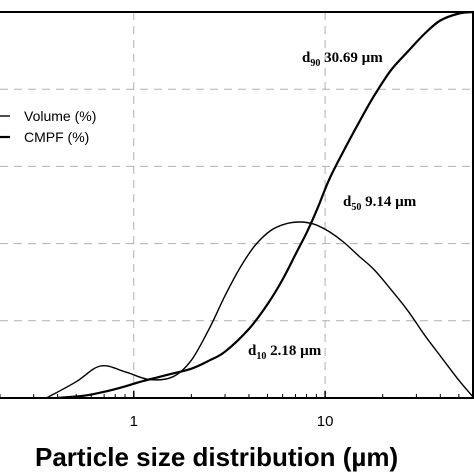  I want to click on legend-label-volume: Volume (%), so click(60, 116).